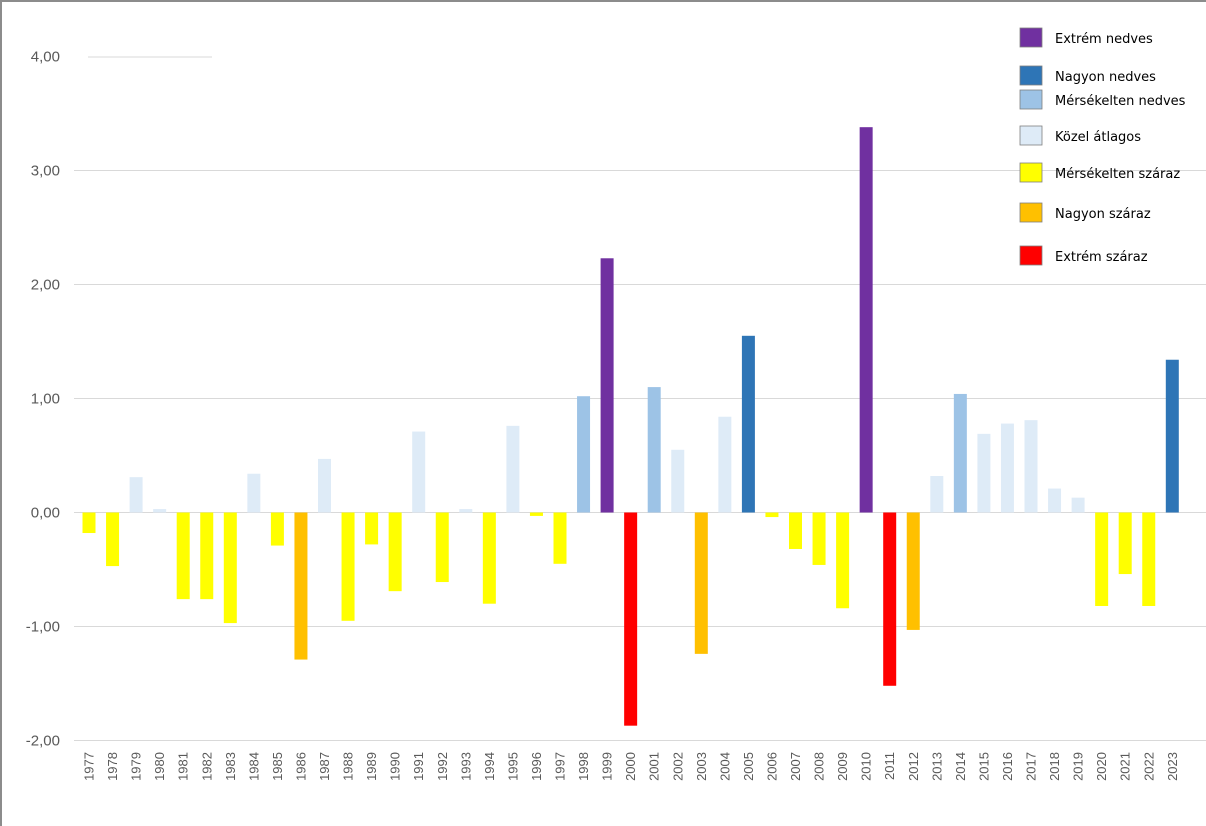  Describe the element at coordinates (512, 766) in the screenshot. I see `x-tick-label: 1995` at that location.